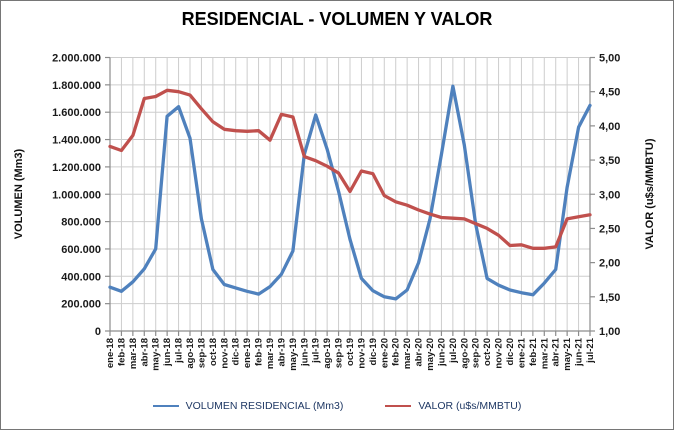 This screenshot has height=430, width=674. What do you see at coordinates (350, 352) in the screenshot?
I see `svg-text: oct-19` at bounding box center [350, 352].